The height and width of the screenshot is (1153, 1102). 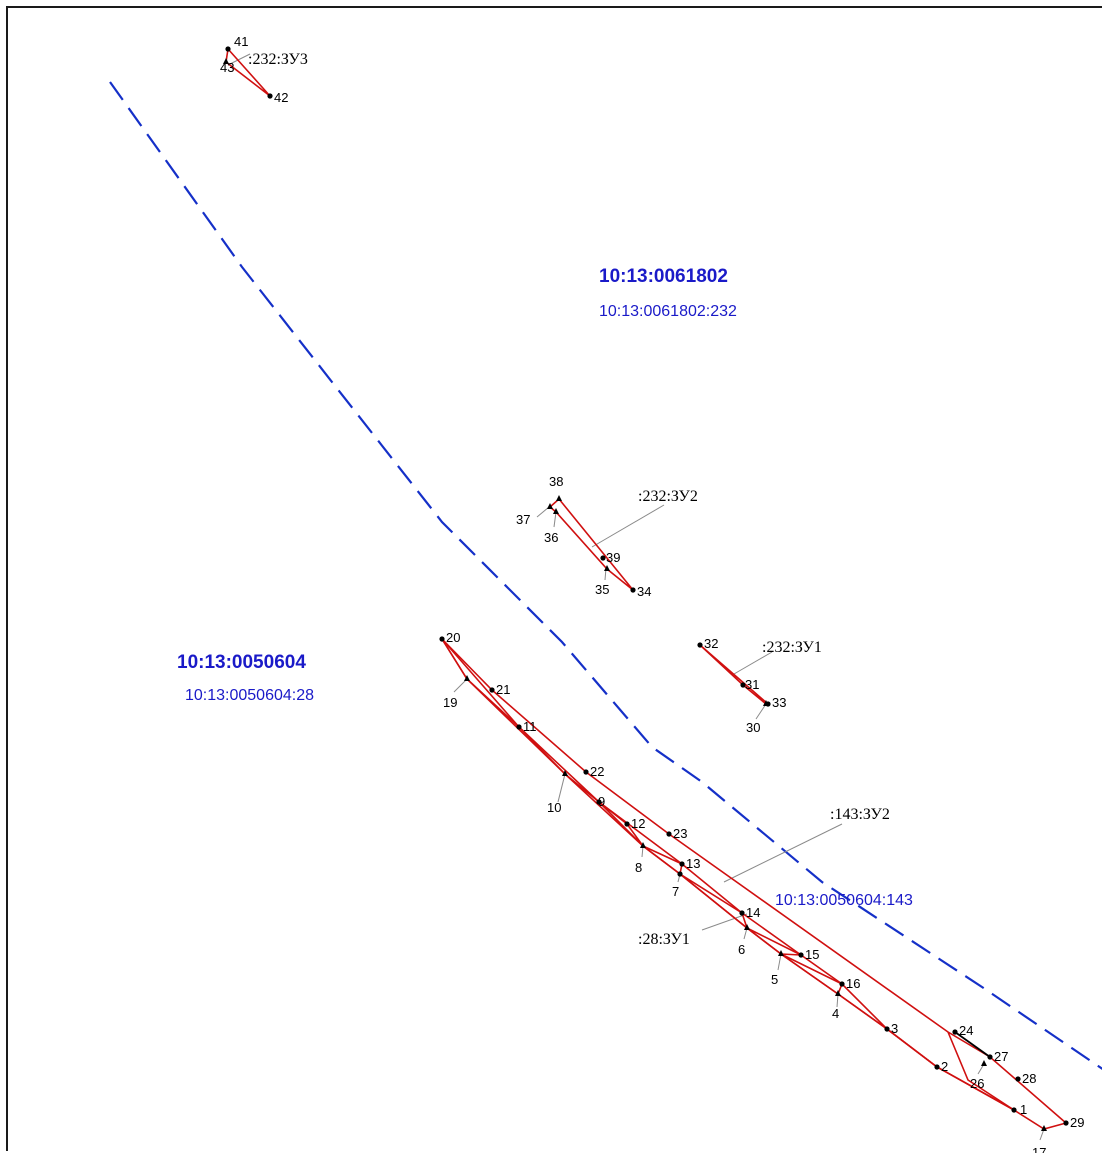 What do you see at coordinates (753, 912) in the screenshot?
I see `point-label-14: 14` at bounding box center [753, 912].